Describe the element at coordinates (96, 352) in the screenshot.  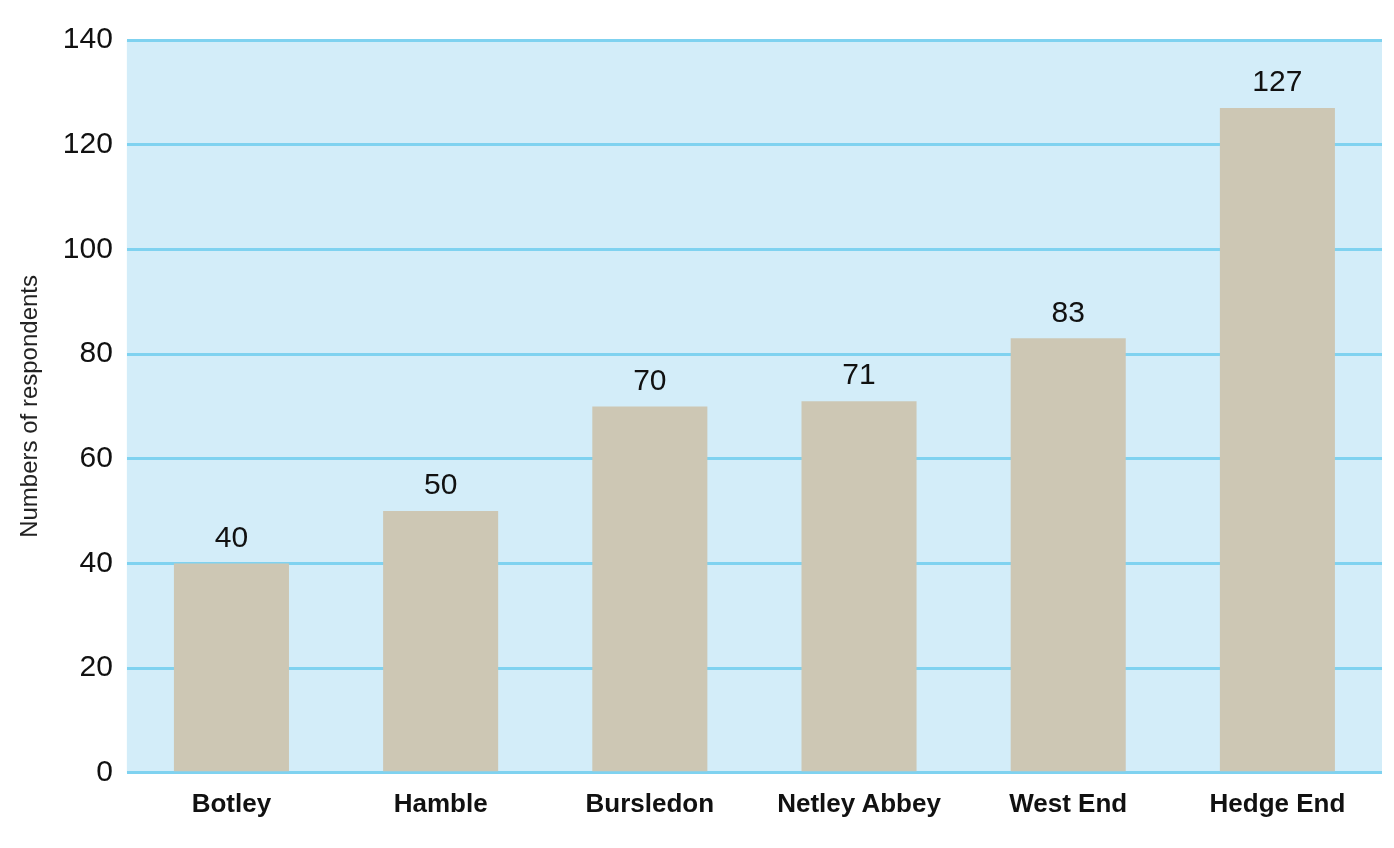
I see `y-tick-label: 80` at that location.